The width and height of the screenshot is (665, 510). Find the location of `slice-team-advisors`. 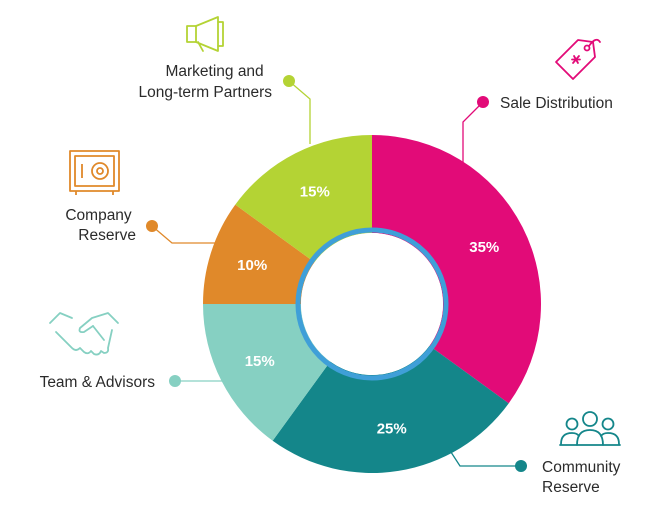

slice-team-advisors is located at coordinates (267, 372).